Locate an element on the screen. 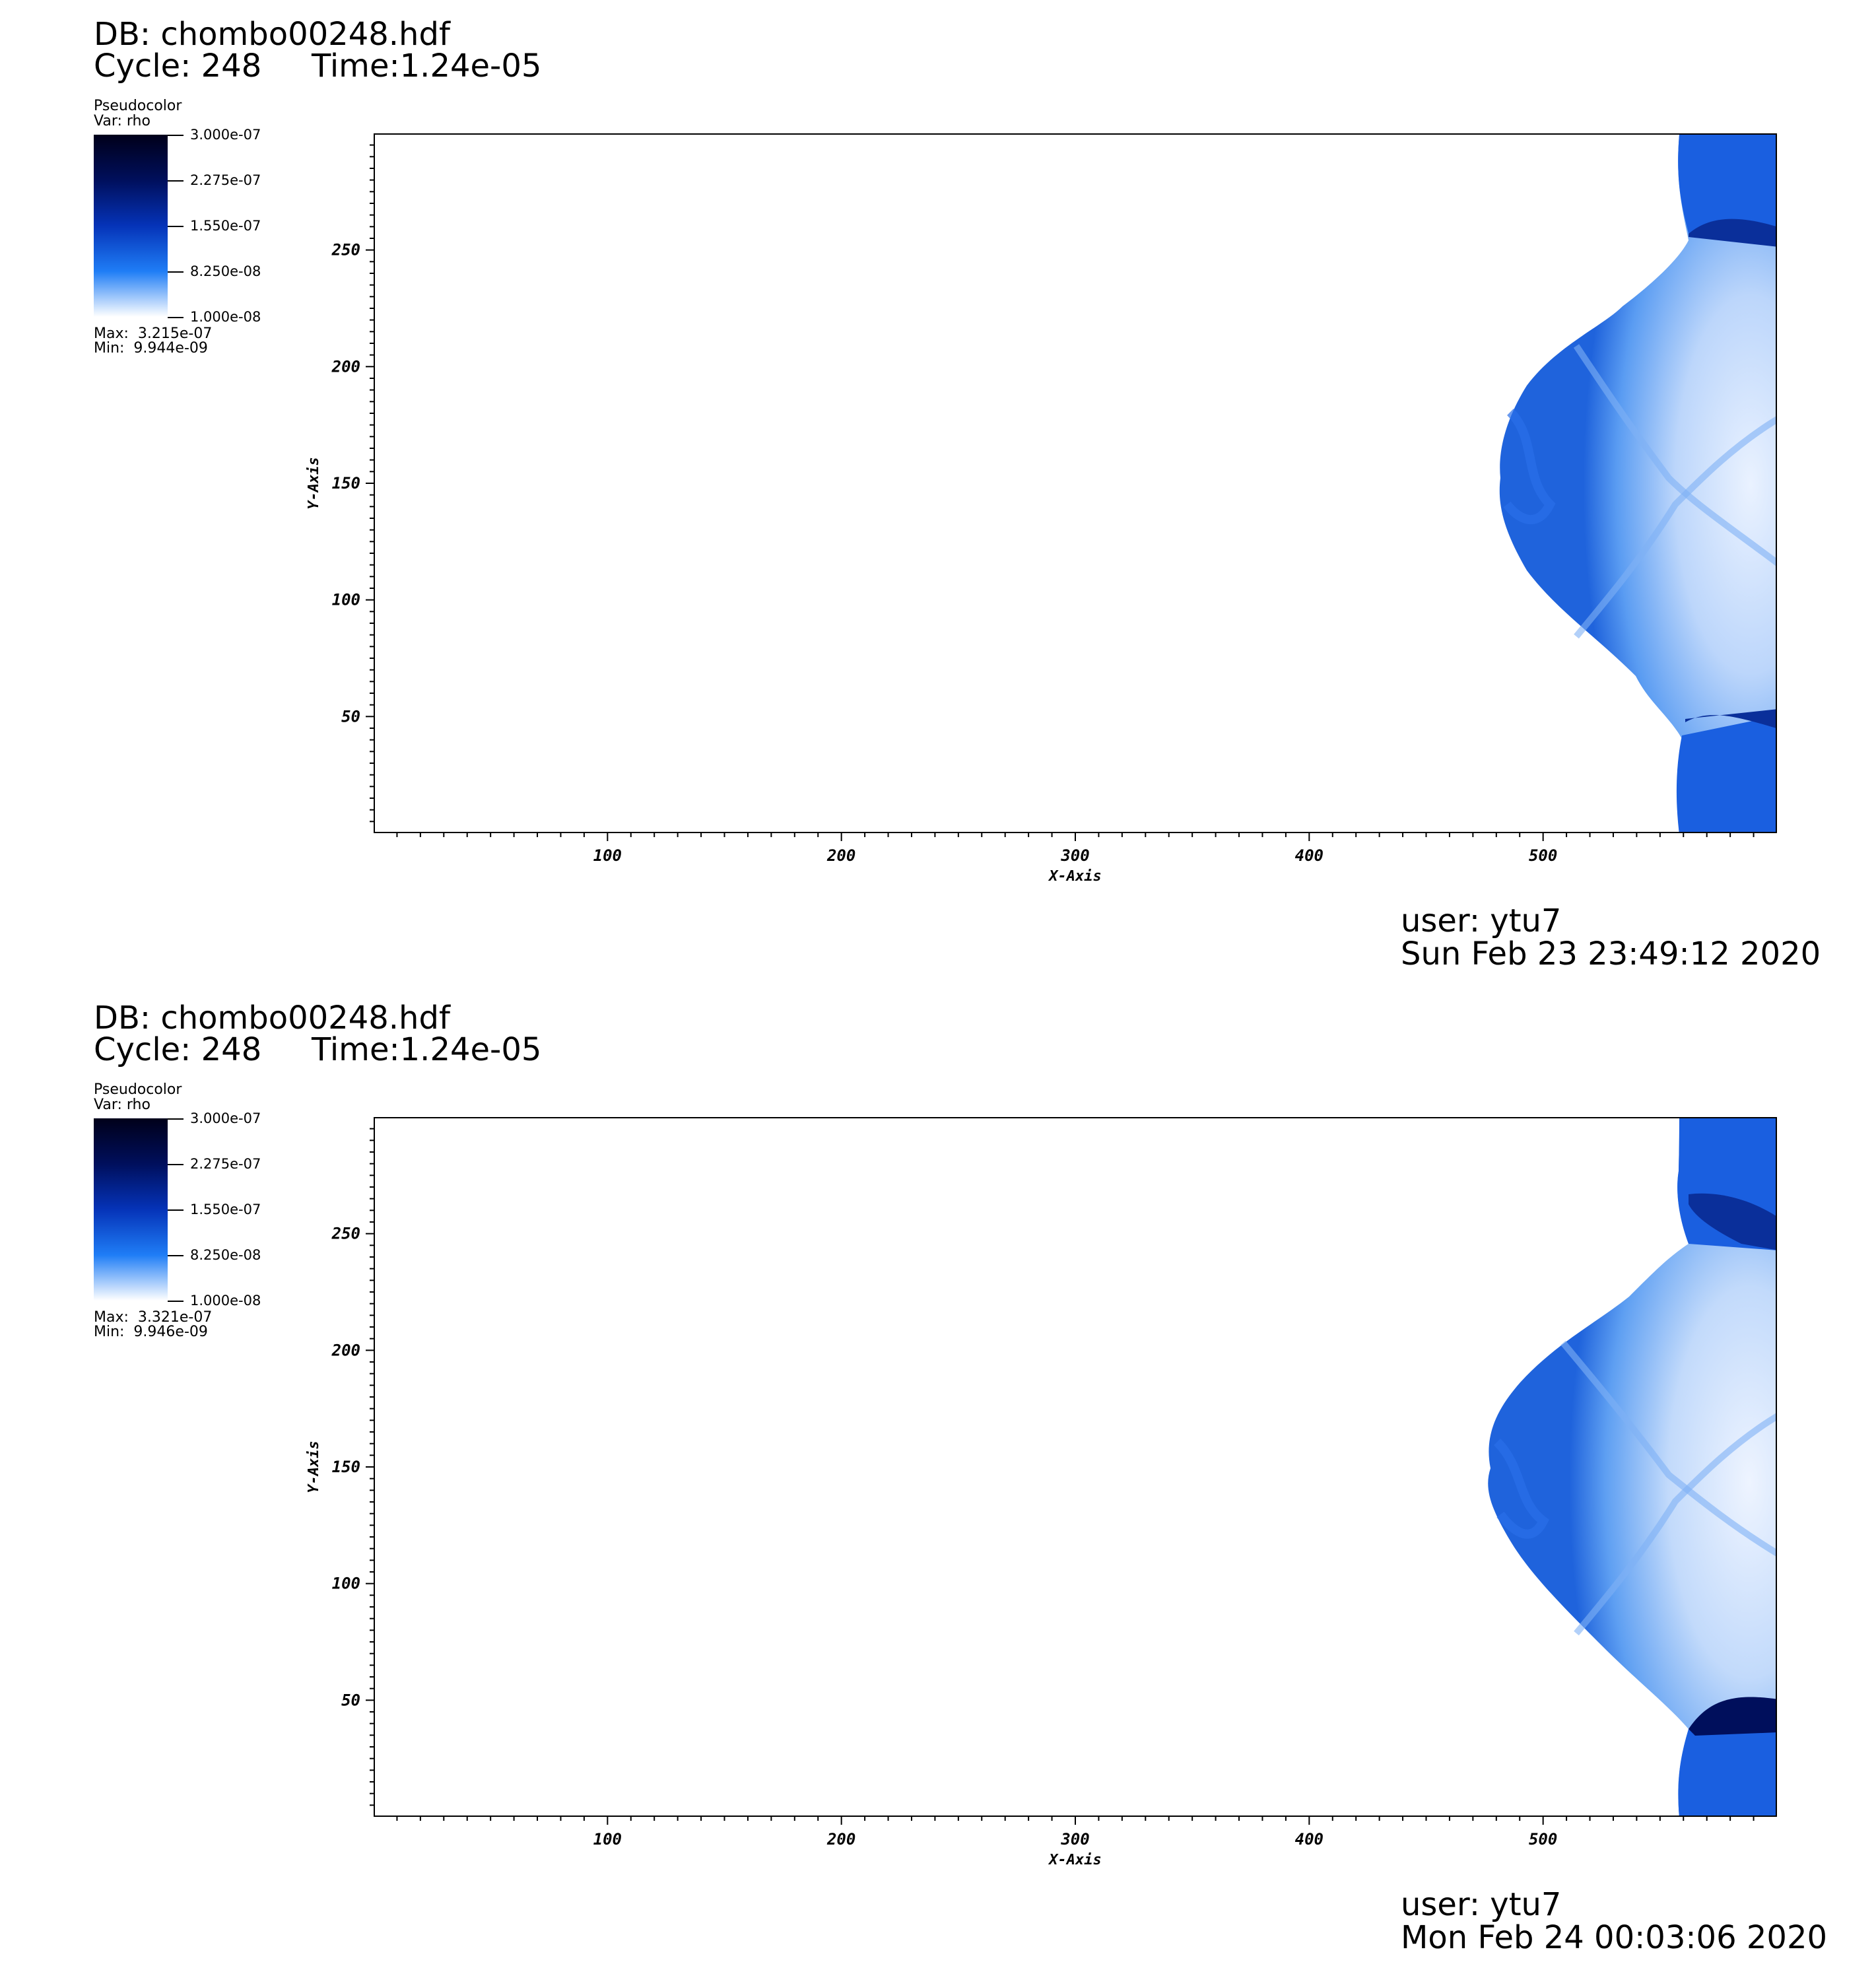  legend-max: Max: 3.215e-07 is located at coordinates (153, 334).